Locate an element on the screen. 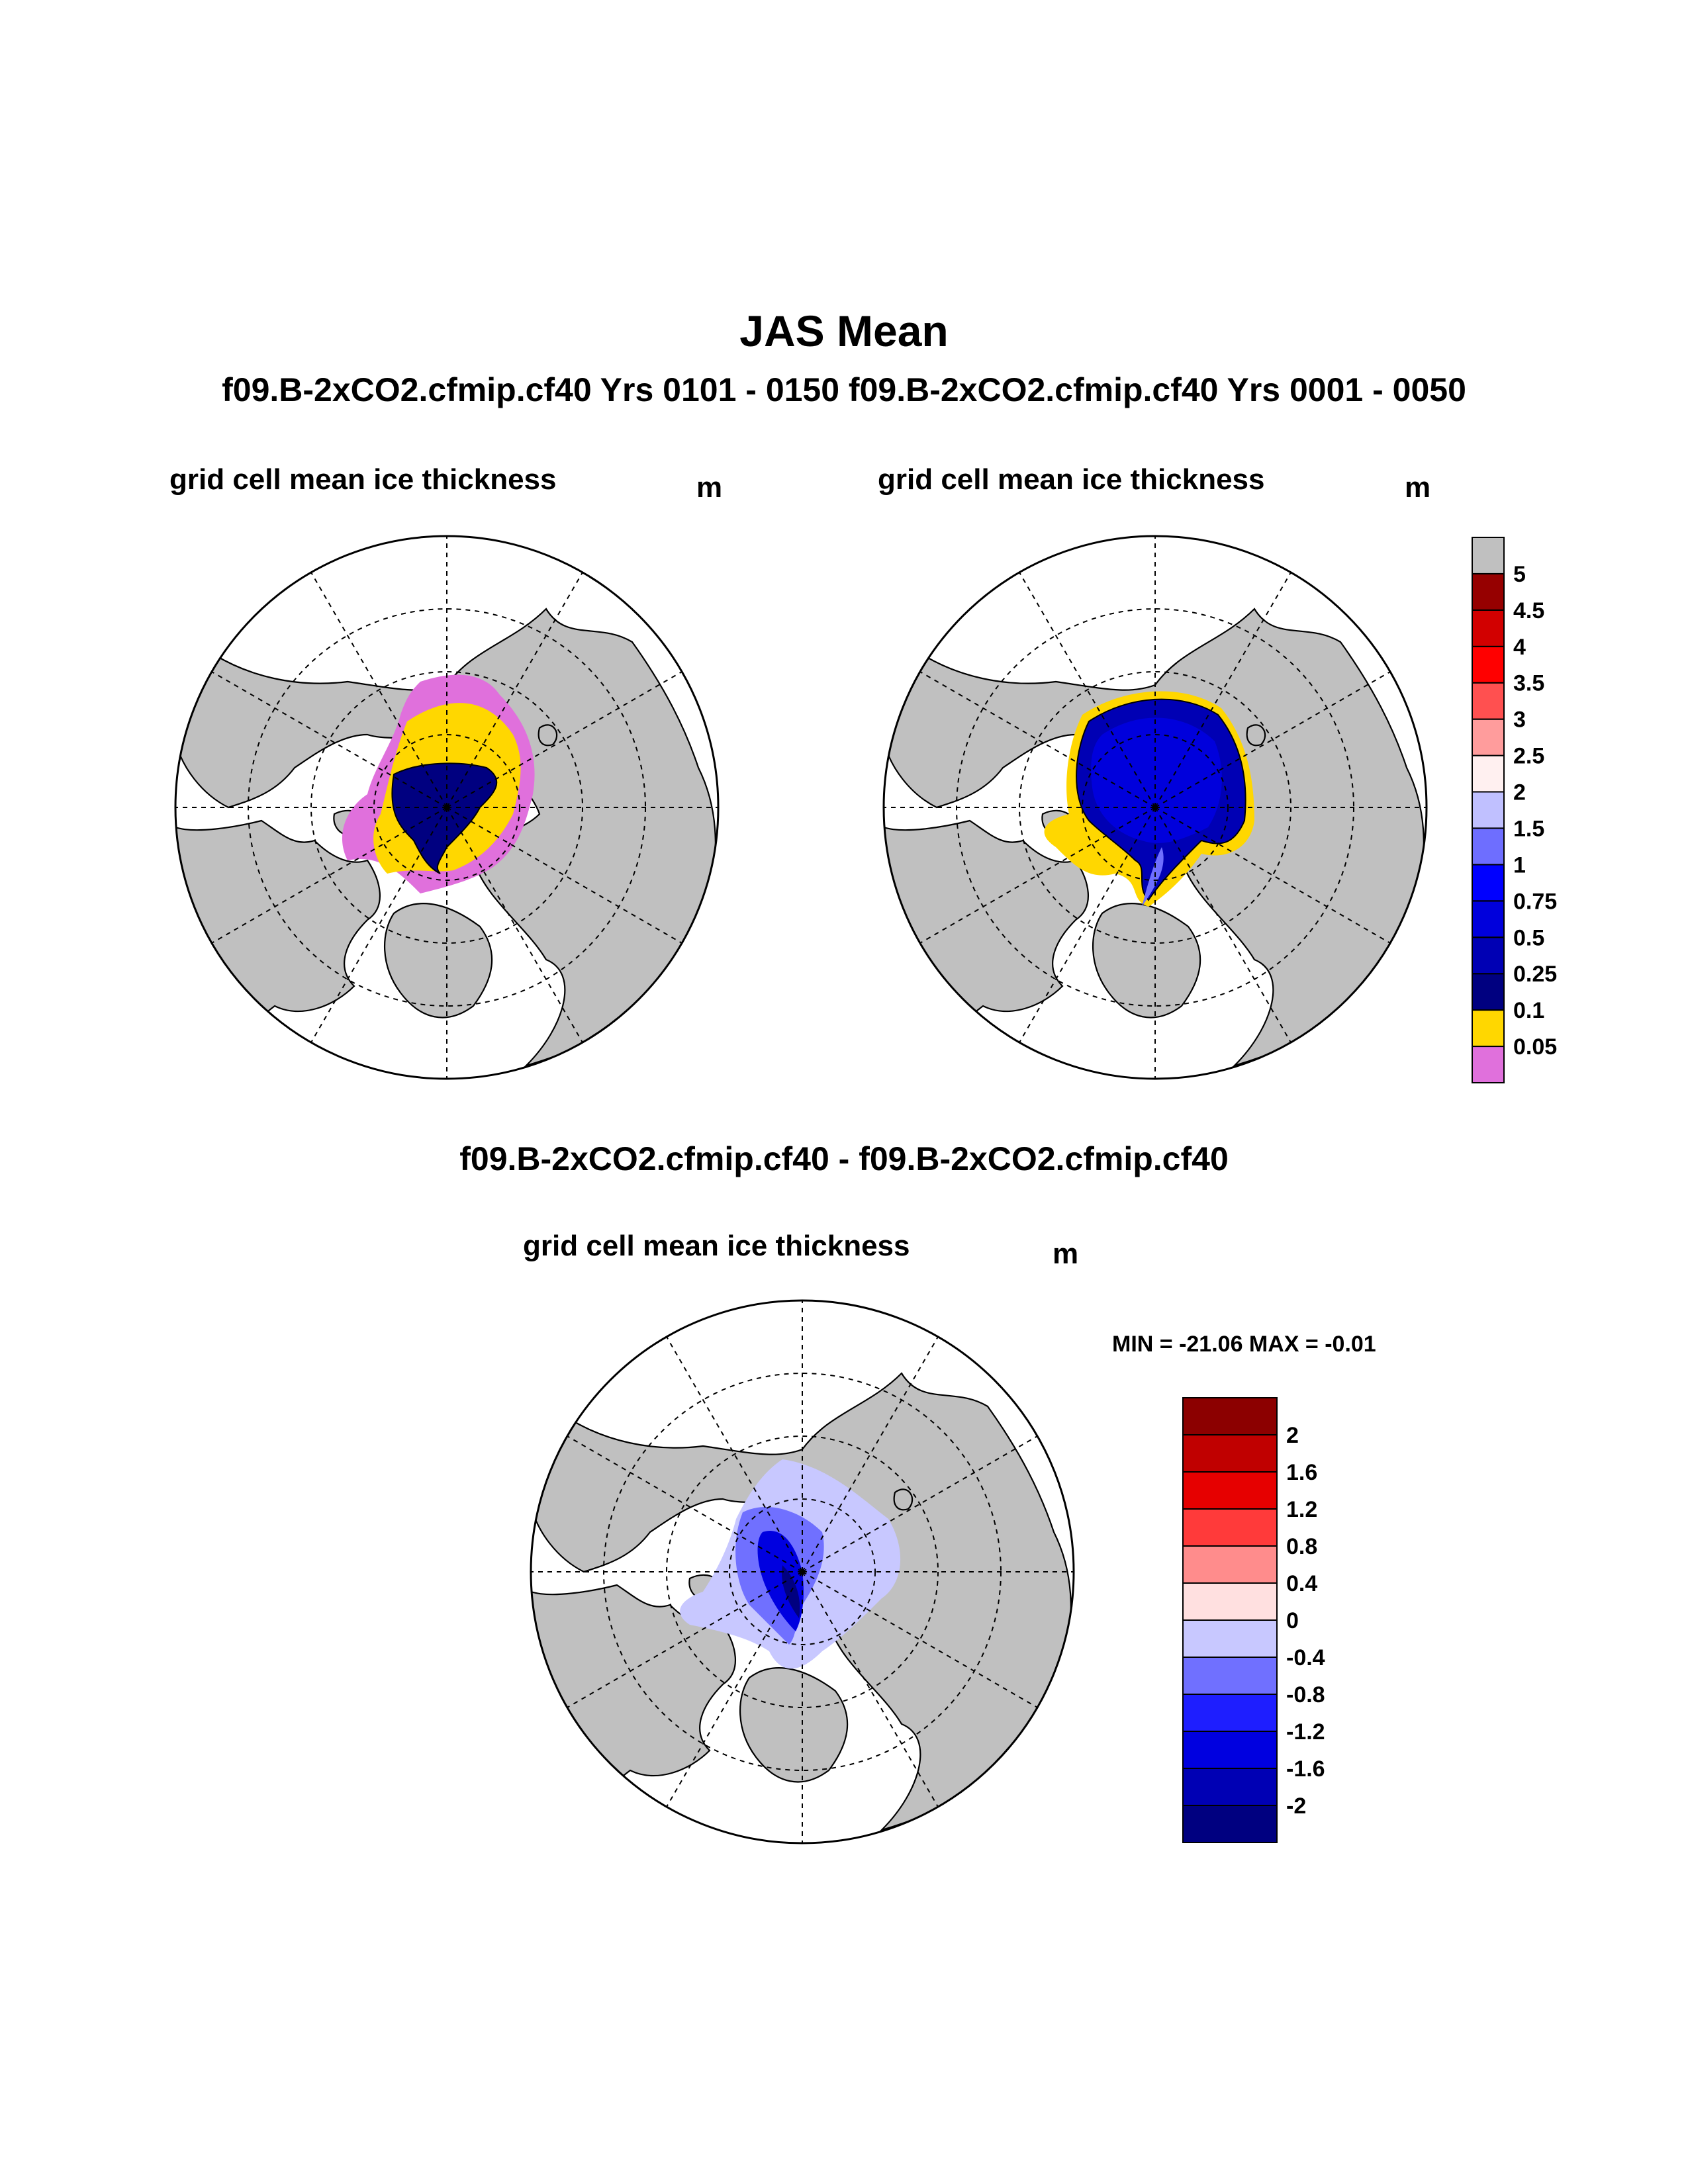 The width and height of the screenshot is (1688, 2184). colorbar-tick-label-9: 1.6 is located at coordinates (1301, 1473).